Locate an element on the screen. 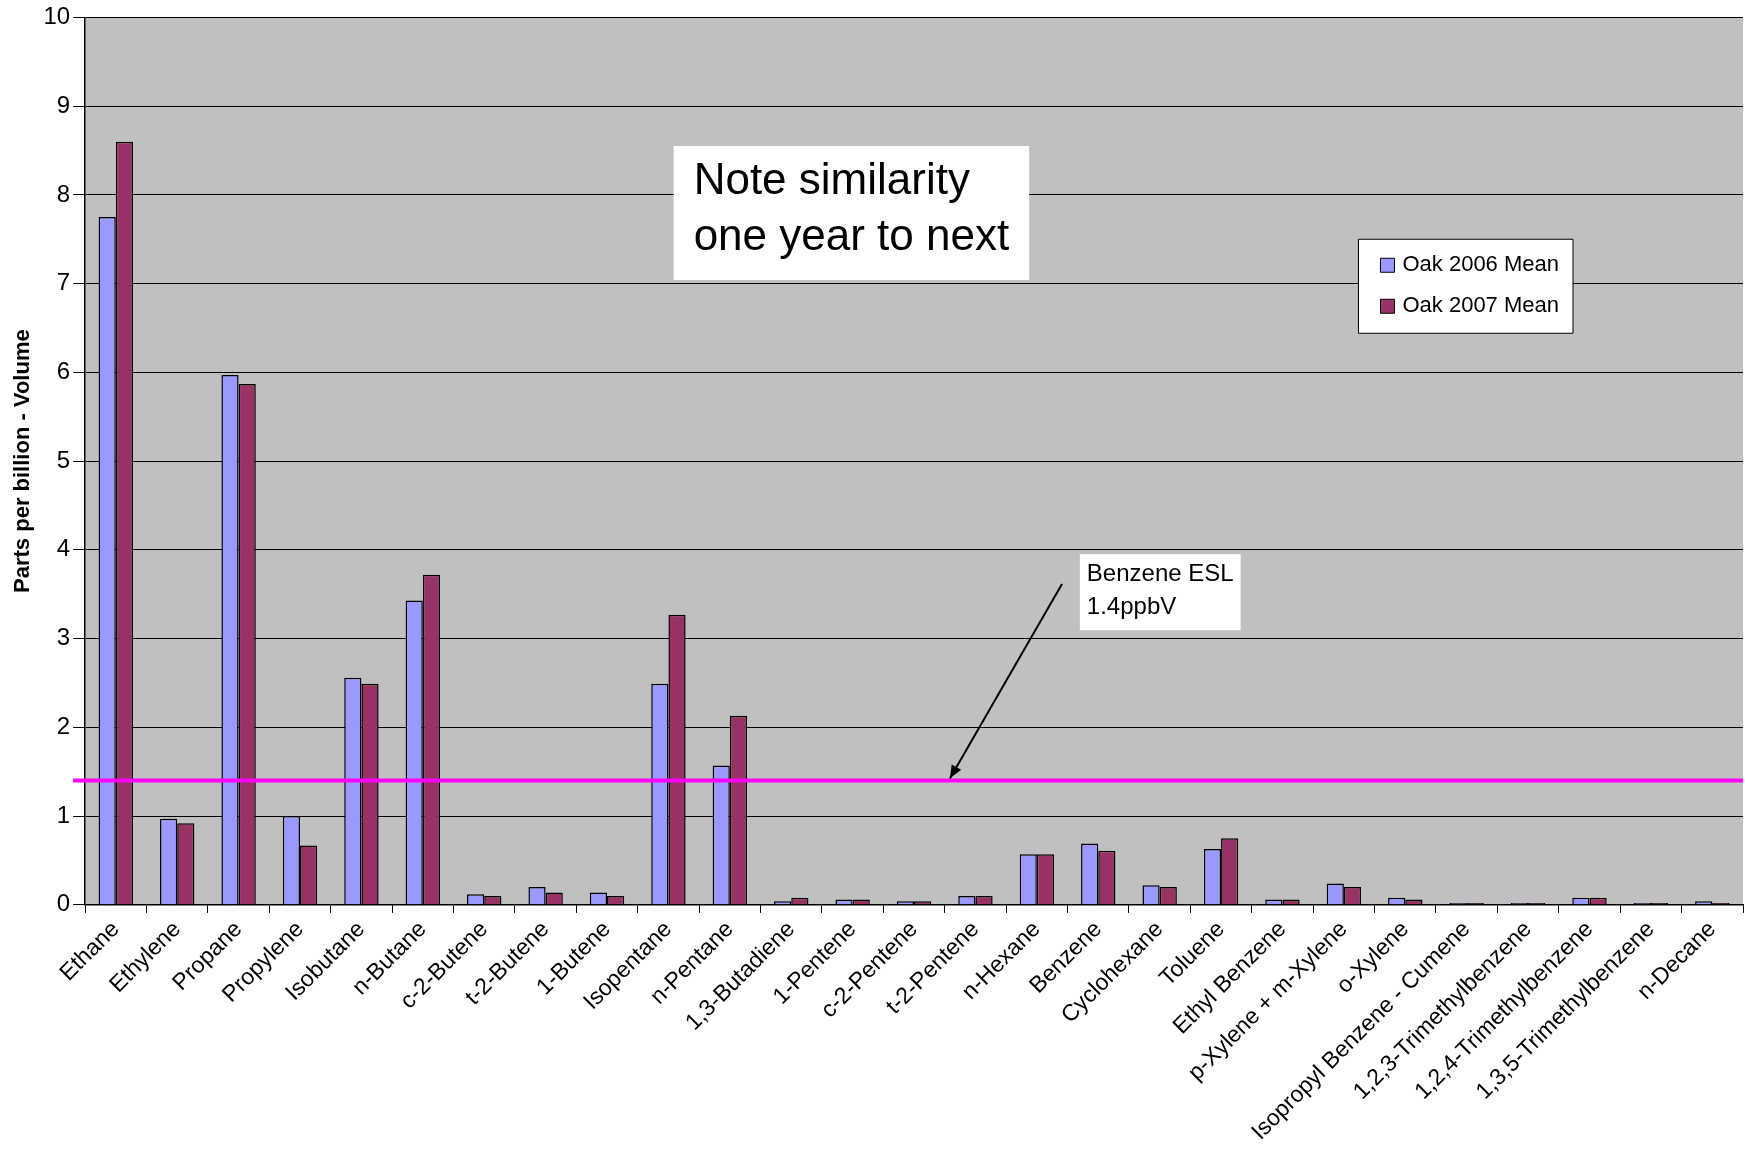 Image resolution: width=1745 pixels, height=1149 pixels. annotation: Note similarity one year to next is located at coordinates (851, 207).